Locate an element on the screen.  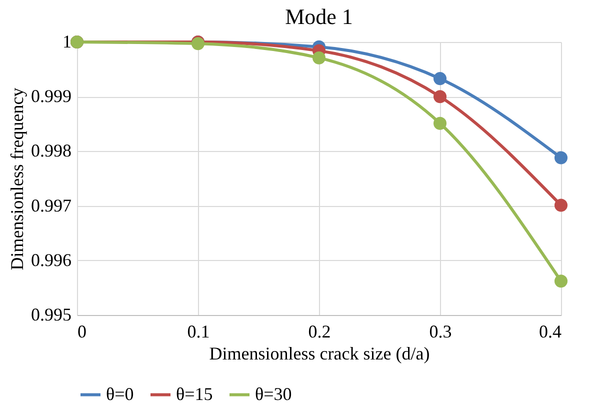
x-tick-label: 0.1 is located at coordinates (198, 332).